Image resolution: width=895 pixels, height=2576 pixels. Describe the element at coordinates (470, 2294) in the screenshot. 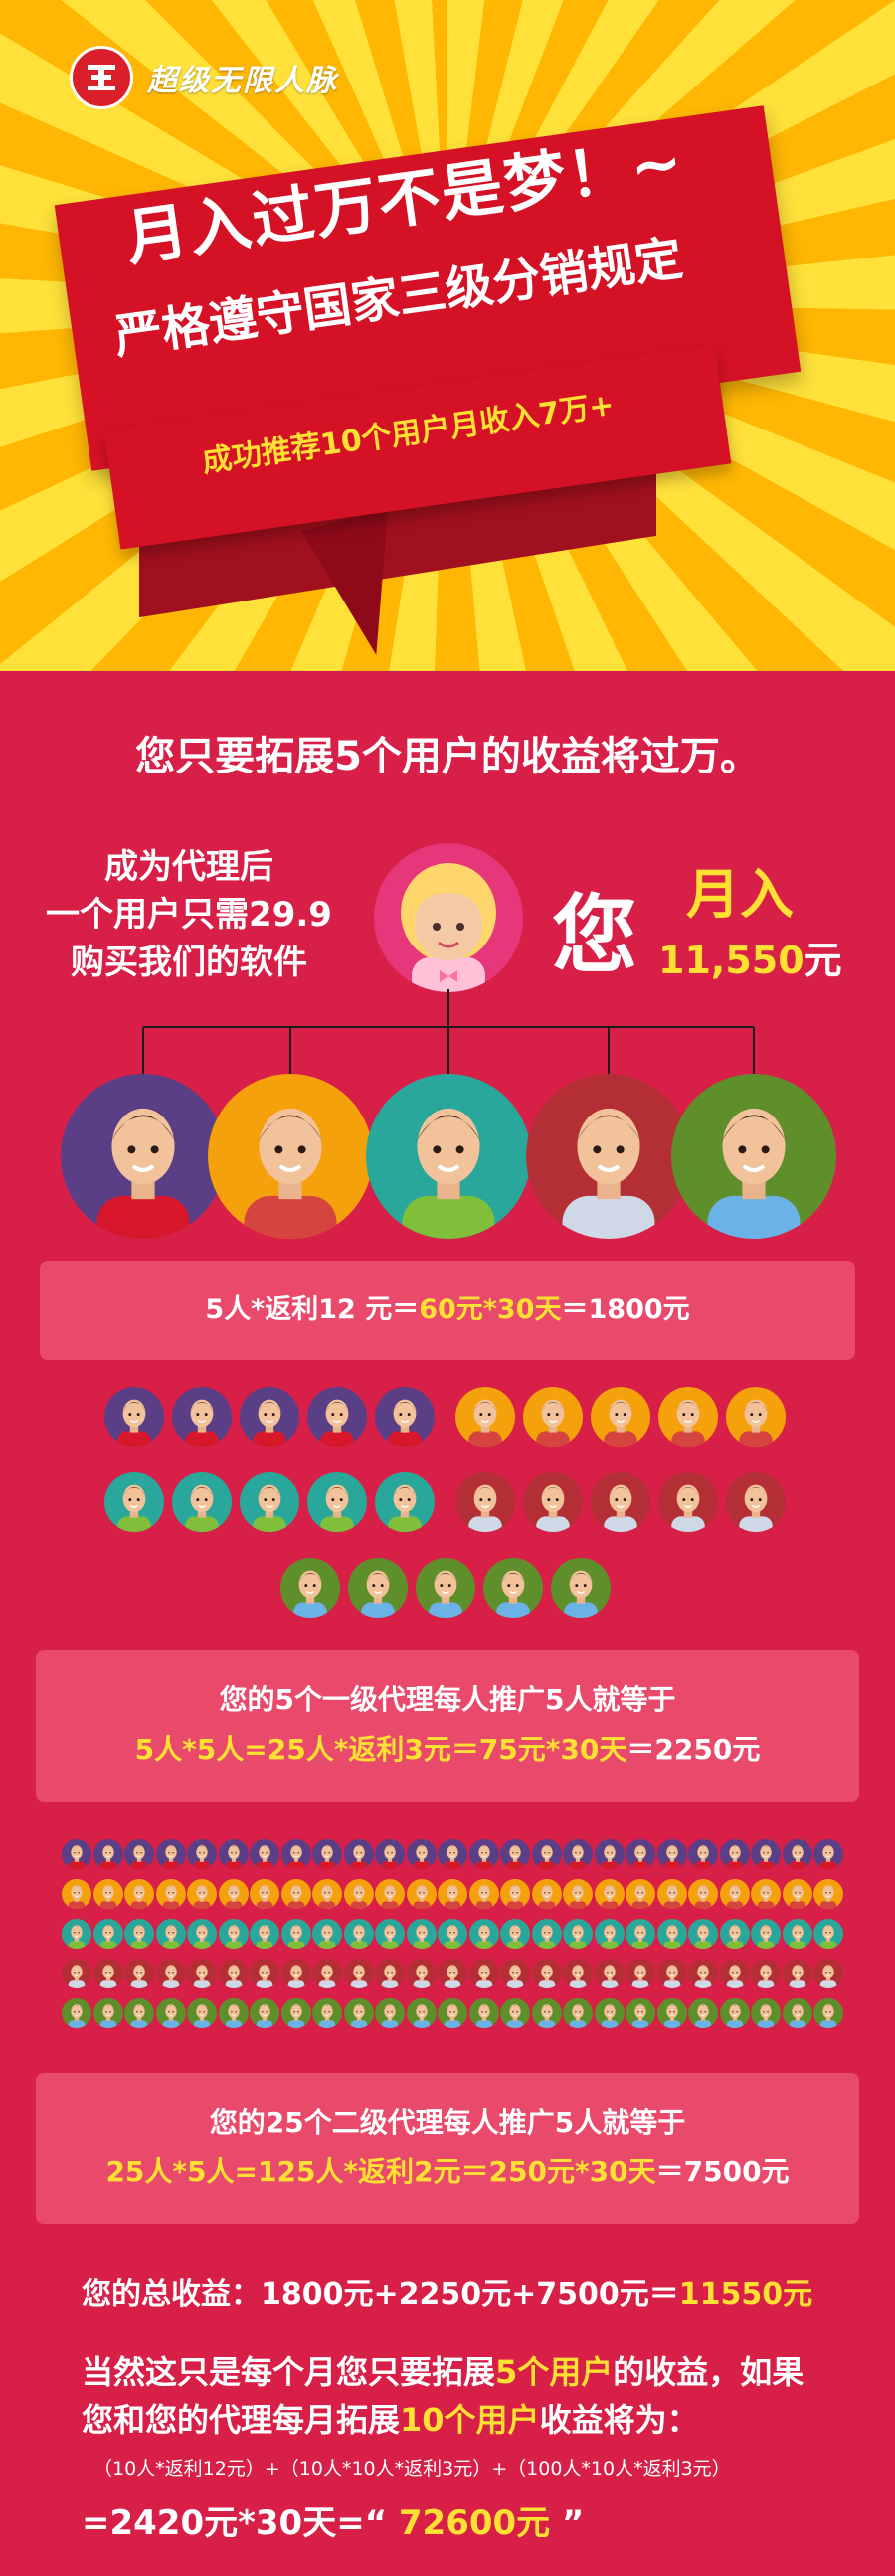

I see `total-formula: 1800元+2250元+7500元＝` at that location.